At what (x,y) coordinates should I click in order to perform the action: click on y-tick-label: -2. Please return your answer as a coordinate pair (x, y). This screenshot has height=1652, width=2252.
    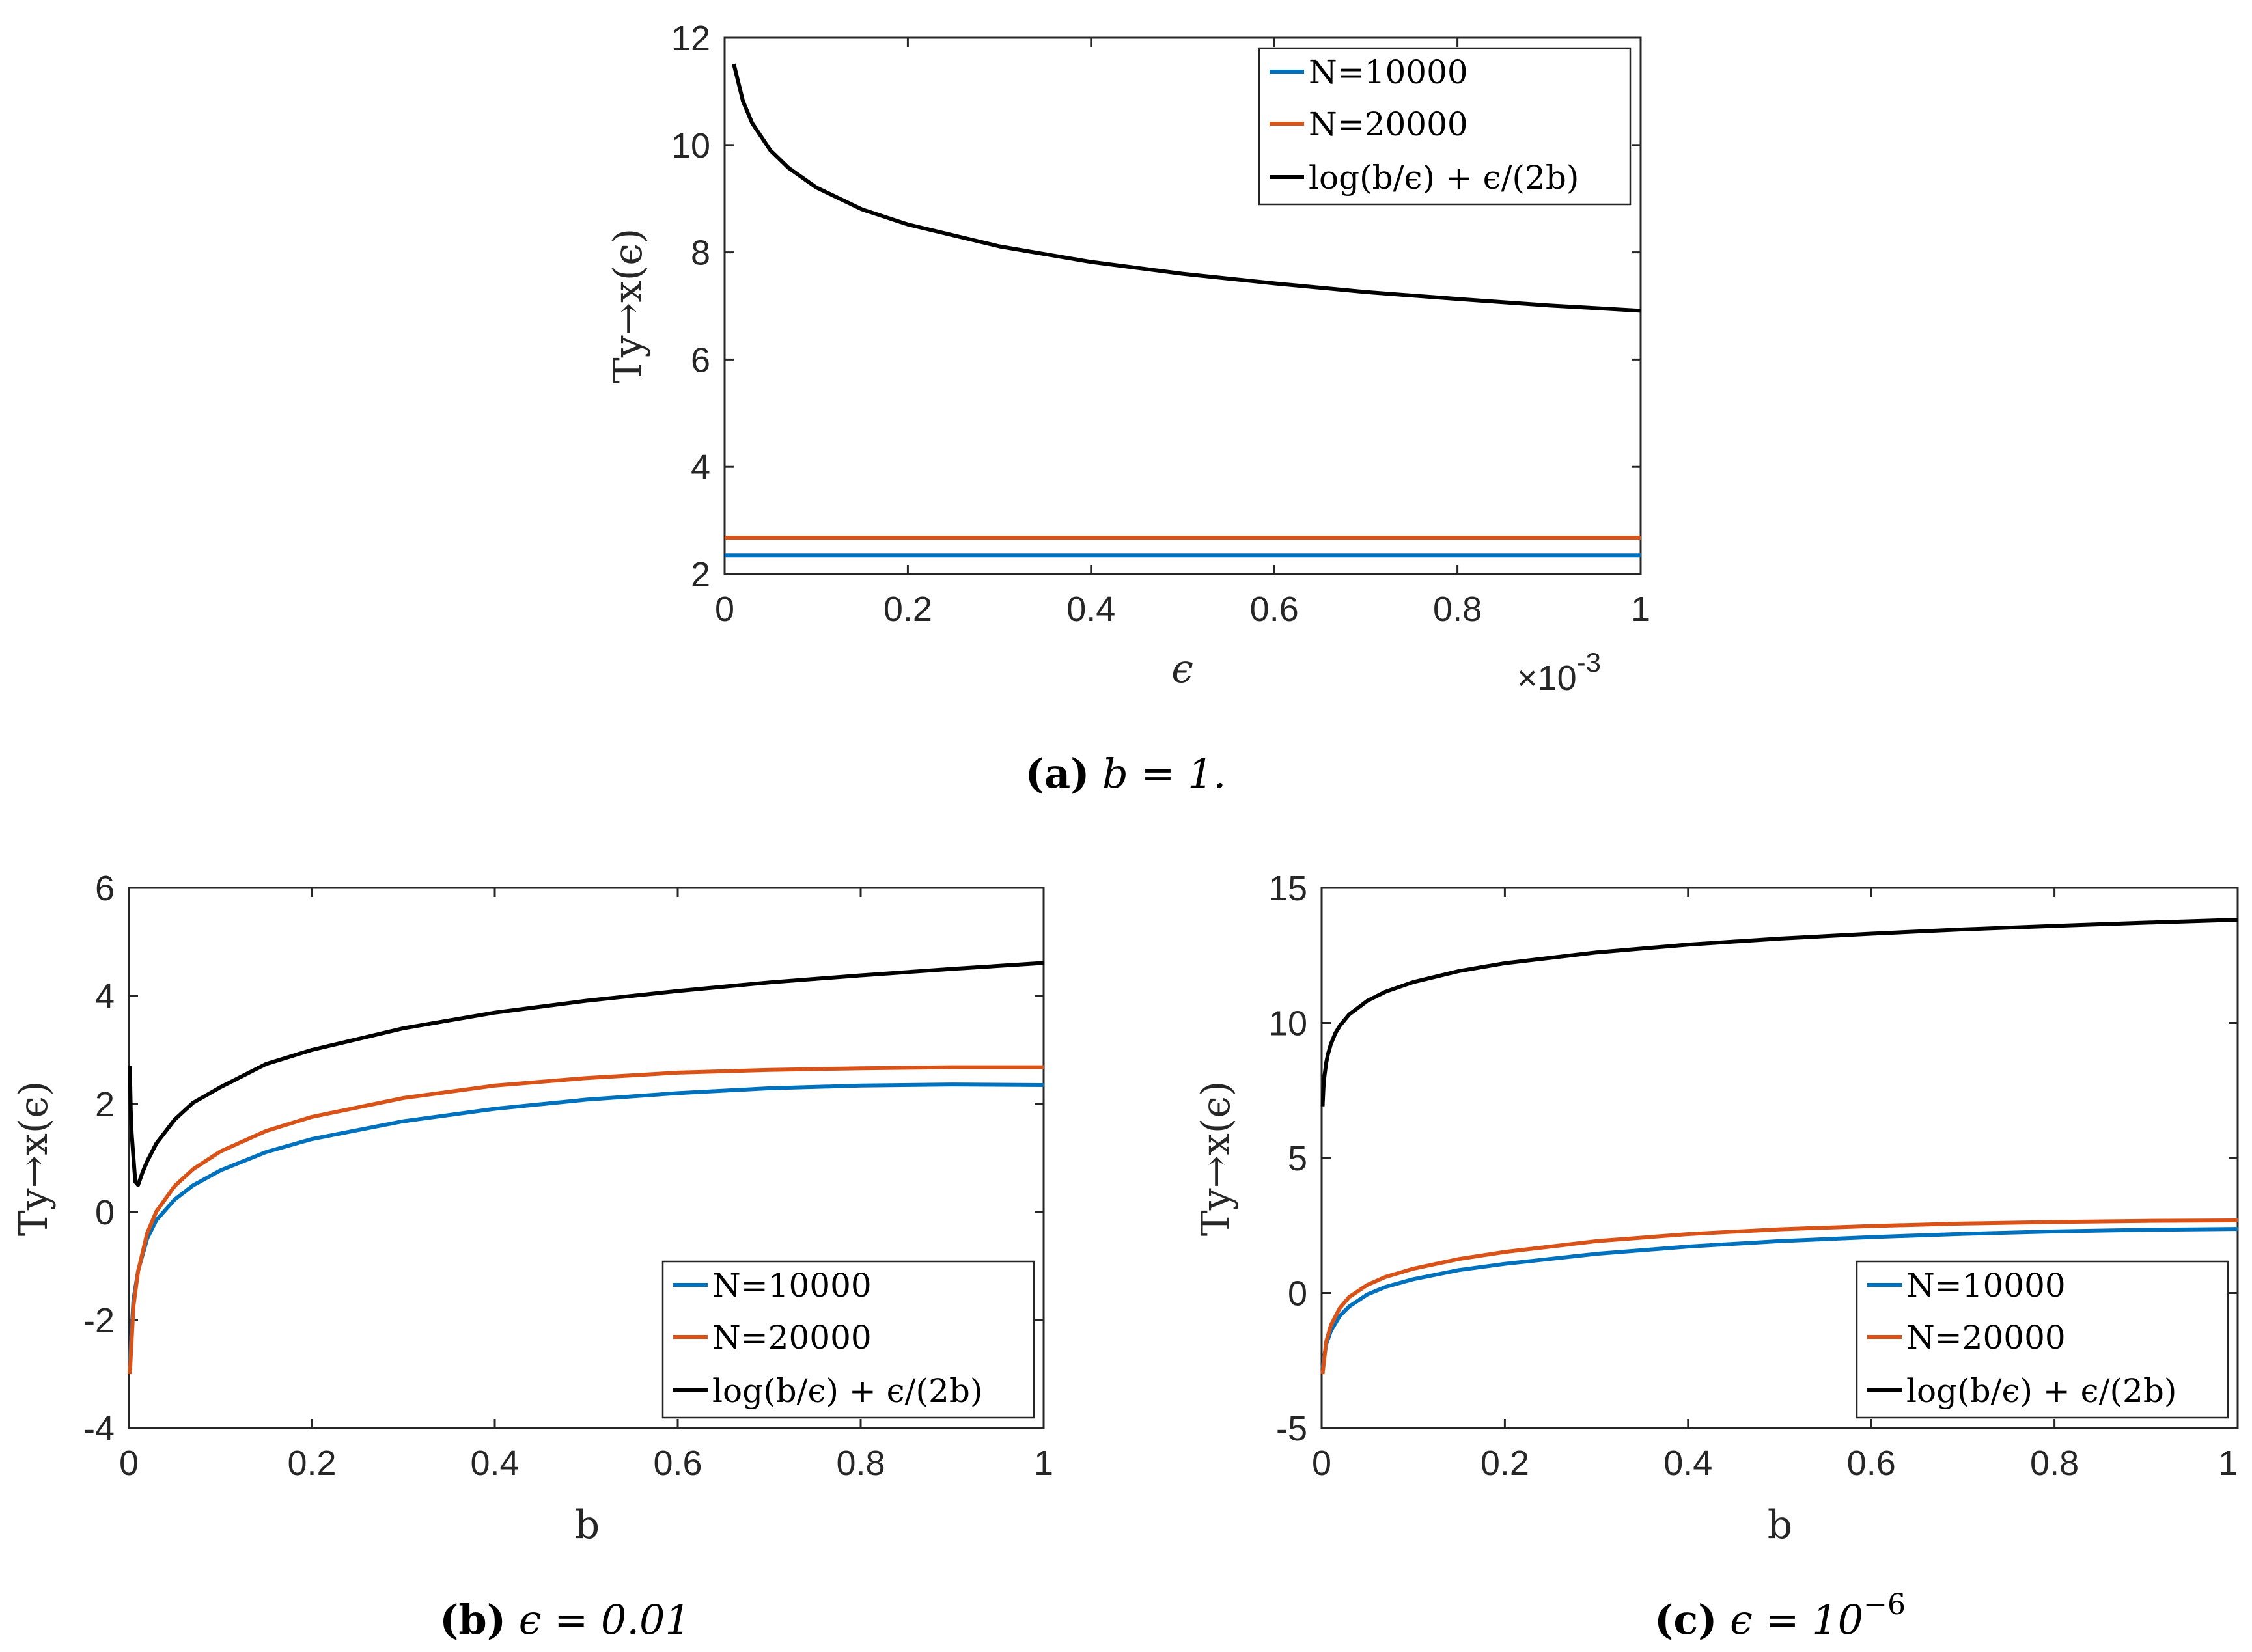
    Looking at the image, I should click on (99, 1320).